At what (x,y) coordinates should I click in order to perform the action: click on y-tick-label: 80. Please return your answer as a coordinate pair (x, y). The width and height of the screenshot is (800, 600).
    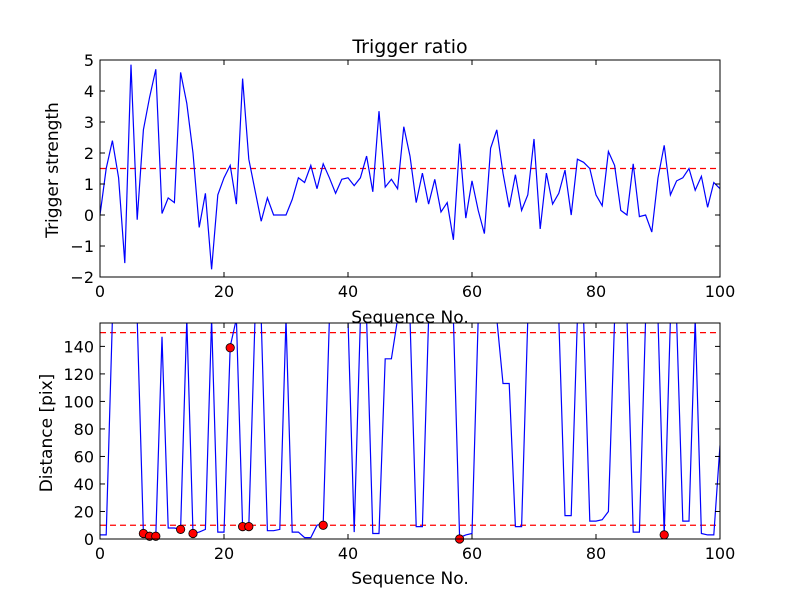
    Looking at the image, I should click on (84, 429).